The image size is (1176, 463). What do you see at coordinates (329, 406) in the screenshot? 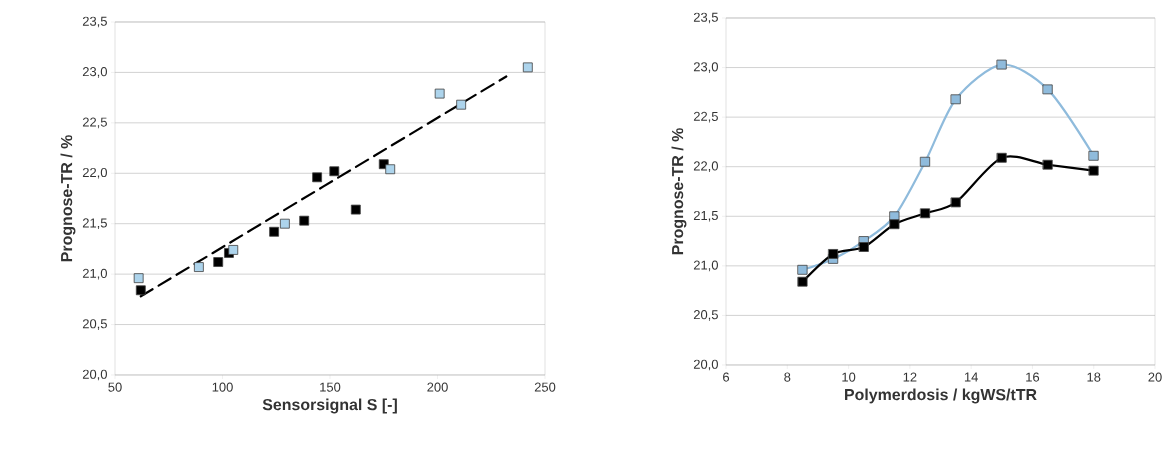
I see `x-axis-title: Sensorsignal S [-]` at bounding box center [329, 406].